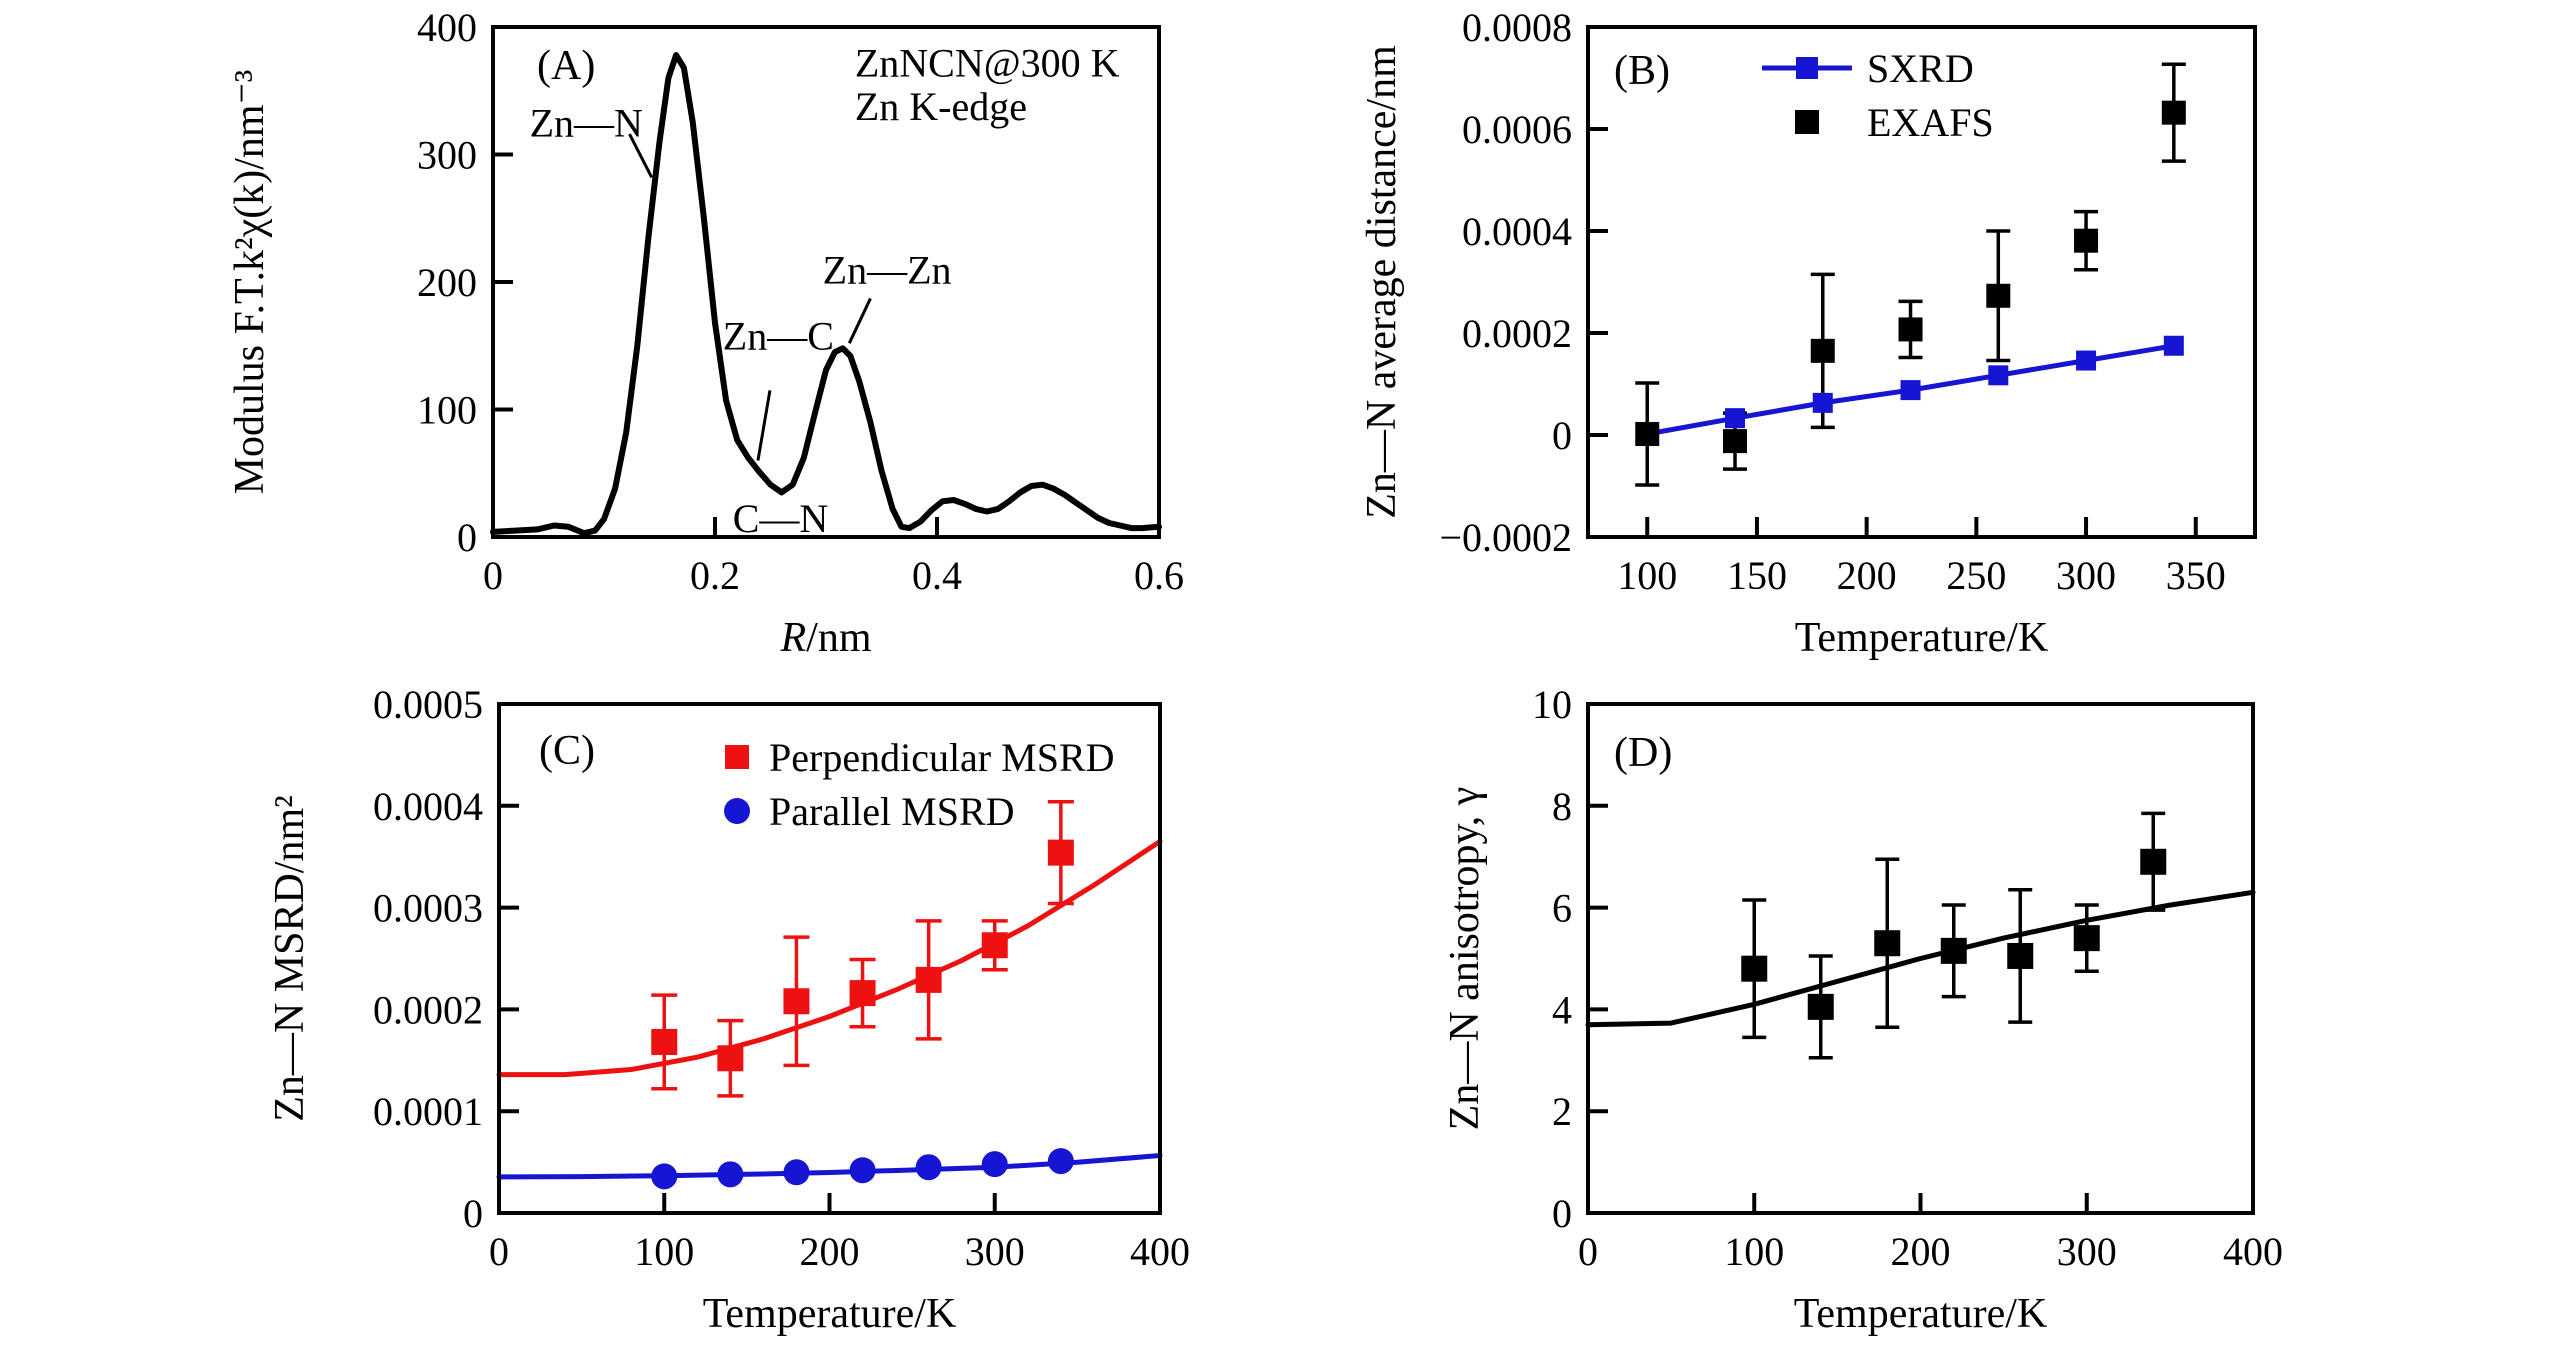  I want to click on panel-c-x-tick-label: 400, so click(1160, 1251).